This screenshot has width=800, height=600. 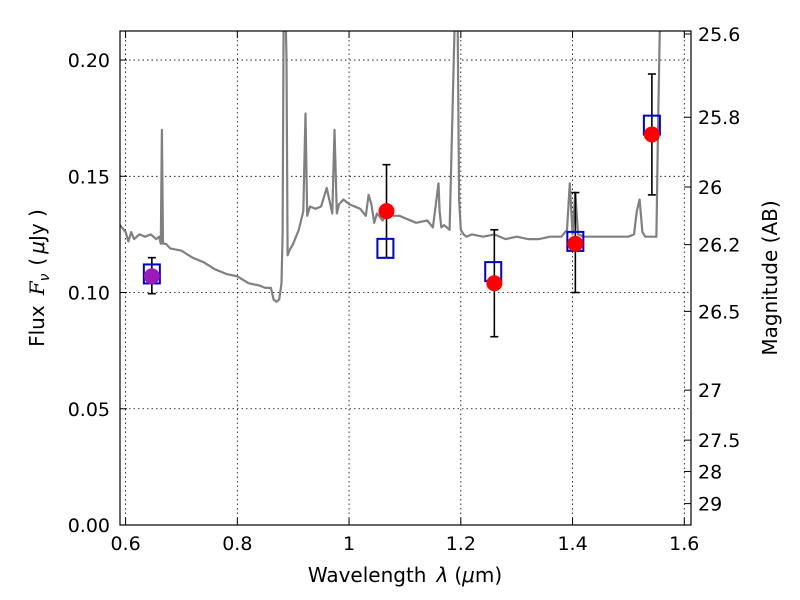 I want to click on y2-tick-label: 26.5, so click(x=719, y=312).